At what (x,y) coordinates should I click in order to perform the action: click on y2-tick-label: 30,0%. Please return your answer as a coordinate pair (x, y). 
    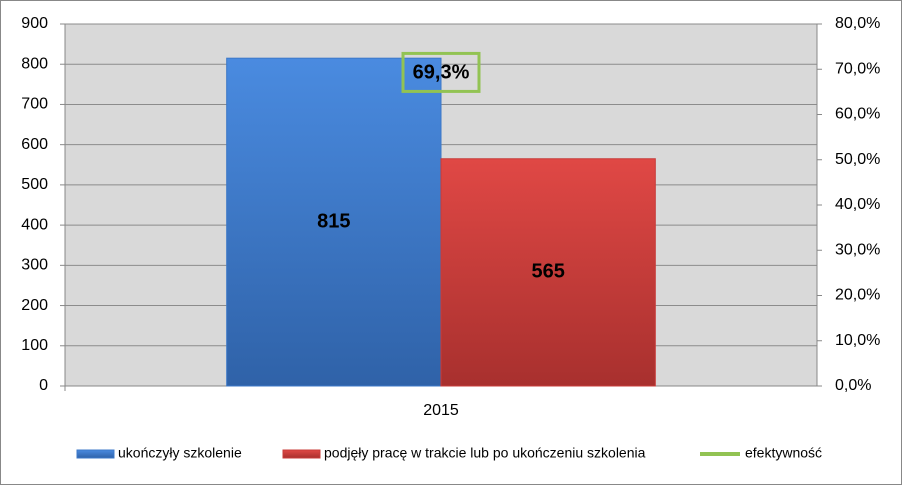
    Looking at the image, I should click on (857, 249).